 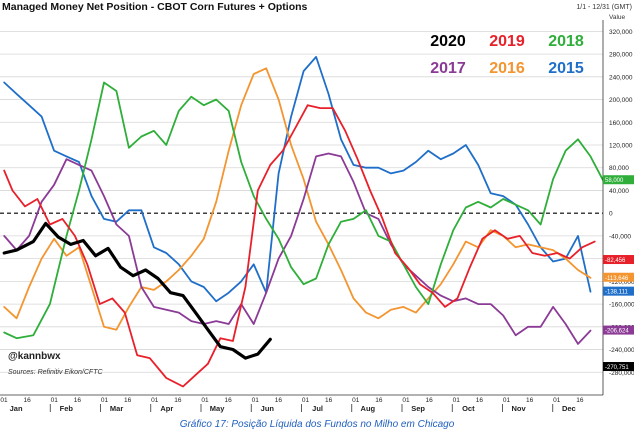 What do you see at coordinates (614, 181) in the screenshot?
I see `last-value-label: 58,000` at bounding box center [614, 181].